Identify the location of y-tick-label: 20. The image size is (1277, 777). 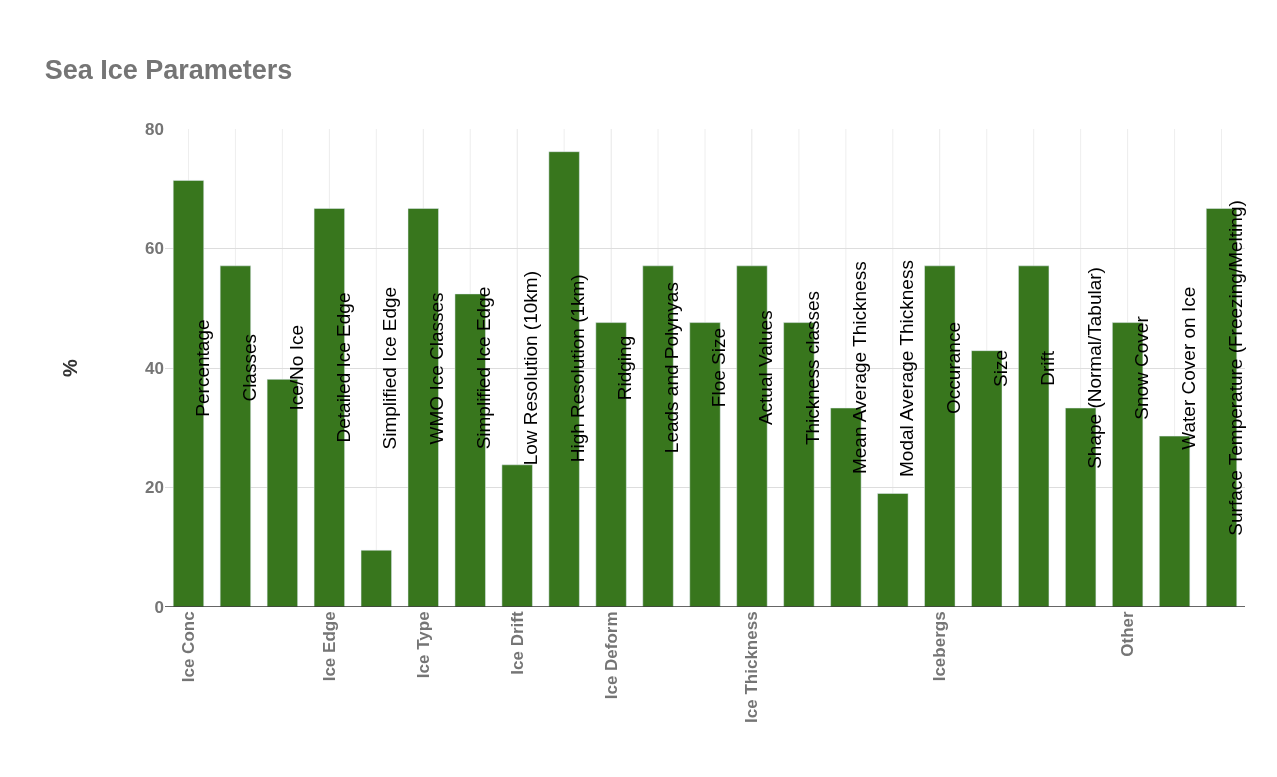
(154, 488).